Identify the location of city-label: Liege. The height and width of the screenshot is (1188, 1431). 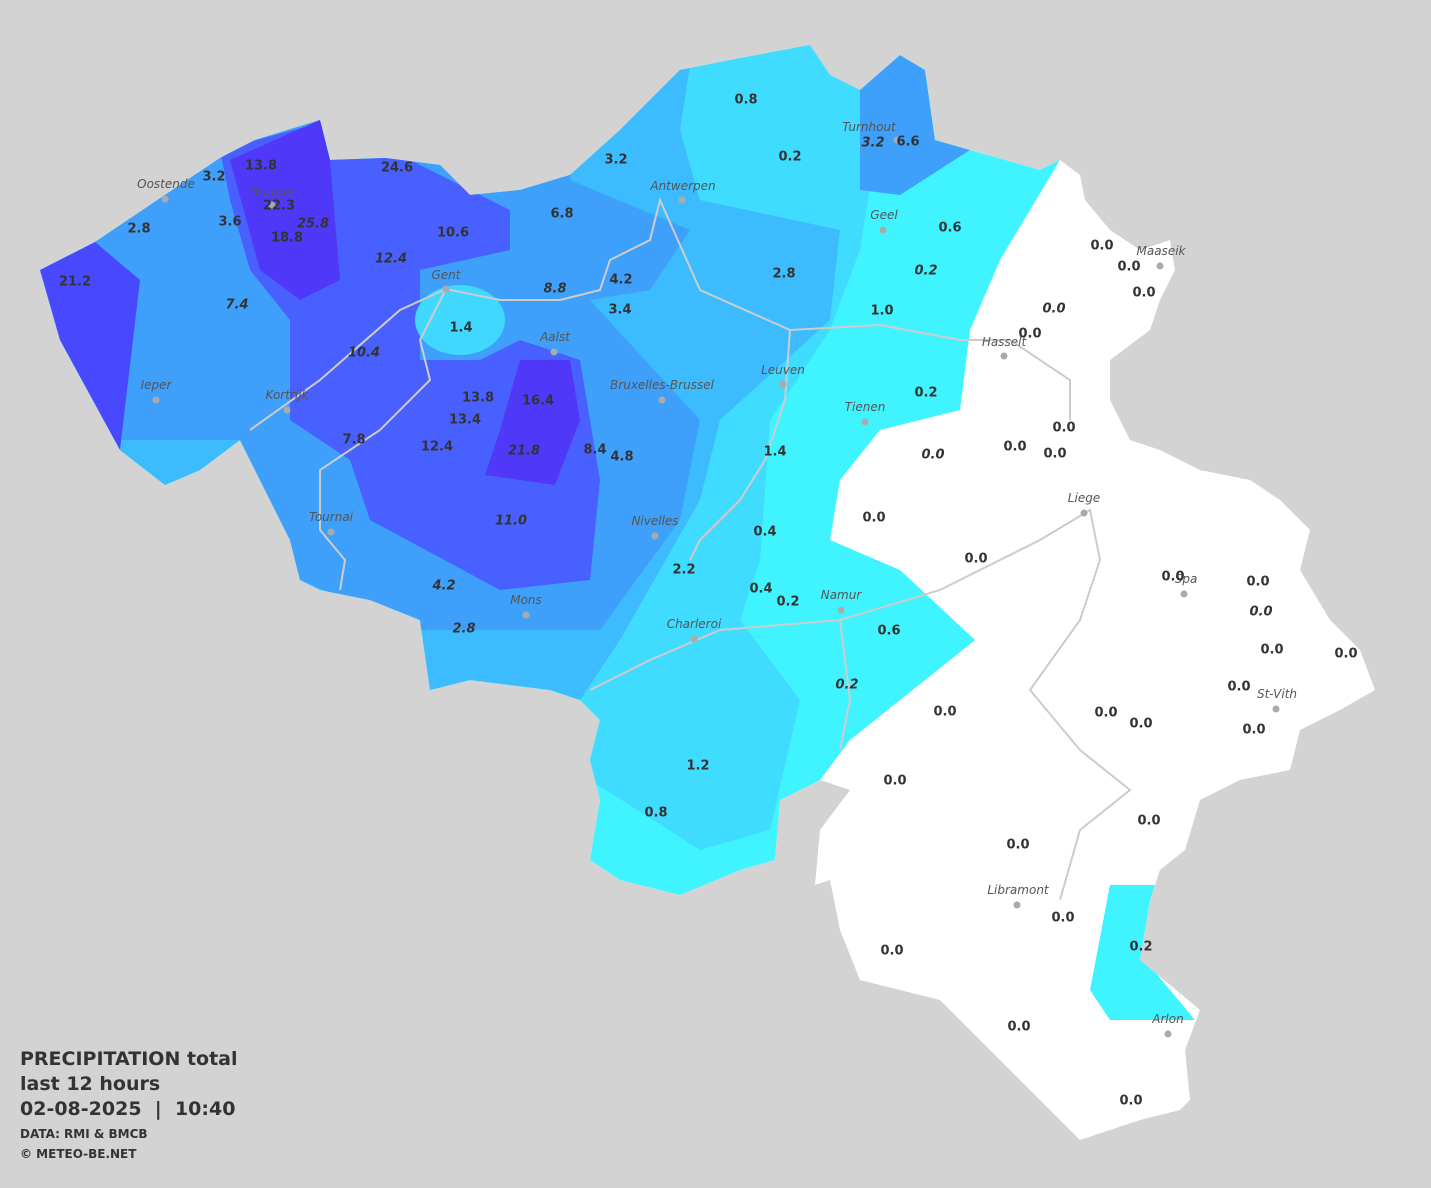
(1084, 498).